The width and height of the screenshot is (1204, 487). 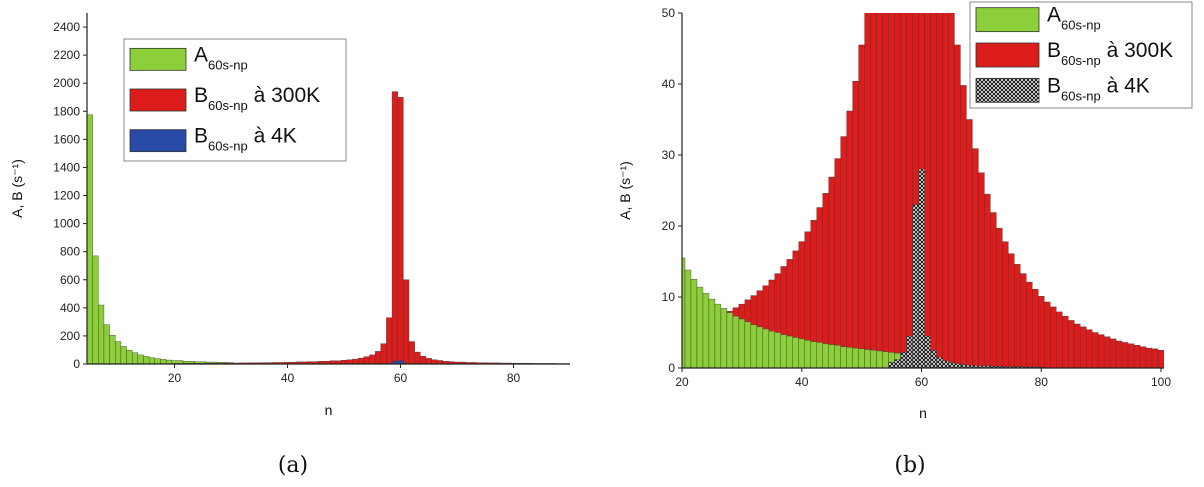 I want to click on y-tick-label: 2000, so click(x=66, y=83).